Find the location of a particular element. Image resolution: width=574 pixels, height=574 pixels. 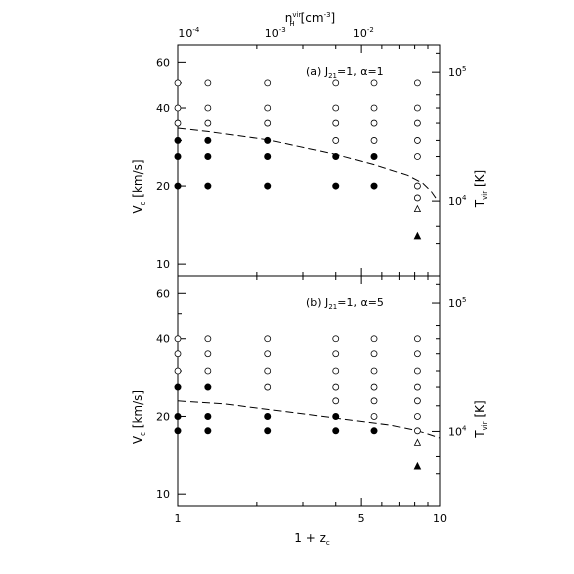

panel-annotation: (a) J21=1, α=1 is located at coordinates (345, 72).